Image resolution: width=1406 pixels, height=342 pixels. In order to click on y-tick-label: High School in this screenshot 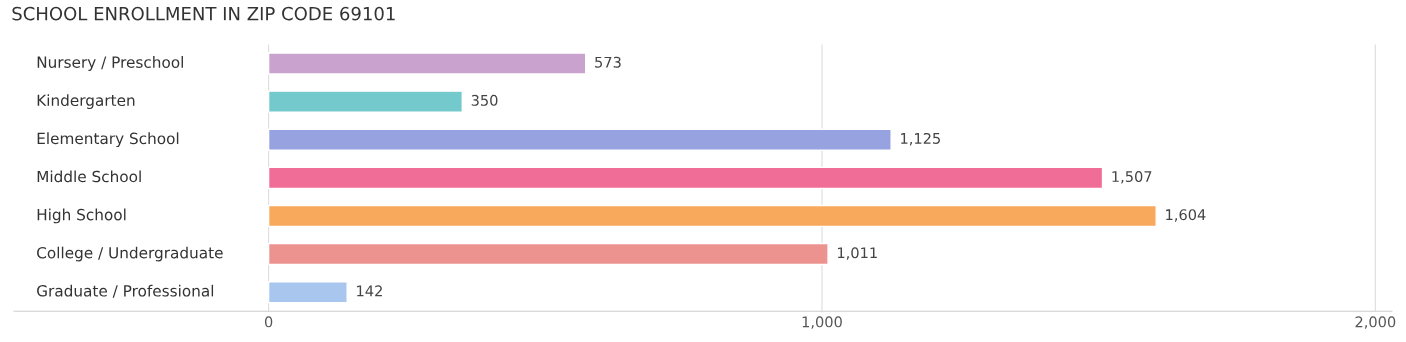, I will do `click(81, 216)`.